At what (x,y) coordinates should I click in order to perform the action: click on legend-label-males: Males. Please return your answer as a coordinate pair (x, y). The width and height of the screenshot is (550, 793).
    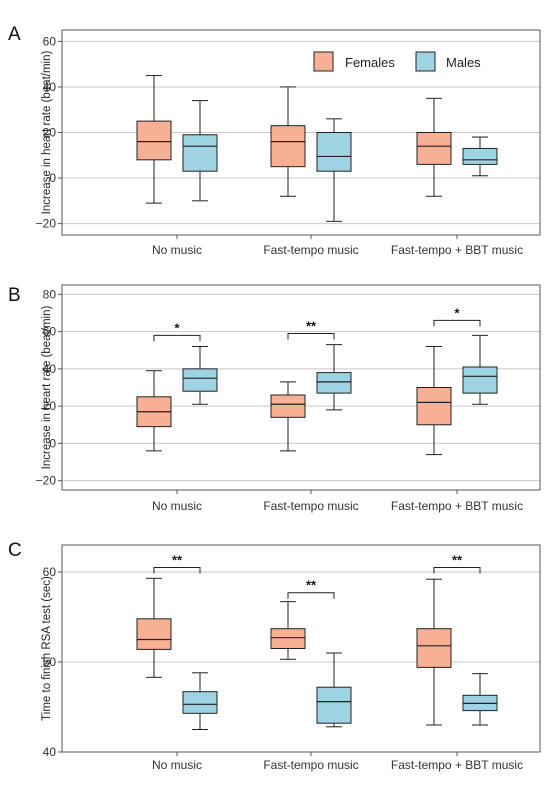
    Looking at the image, I should click on (463, 62).